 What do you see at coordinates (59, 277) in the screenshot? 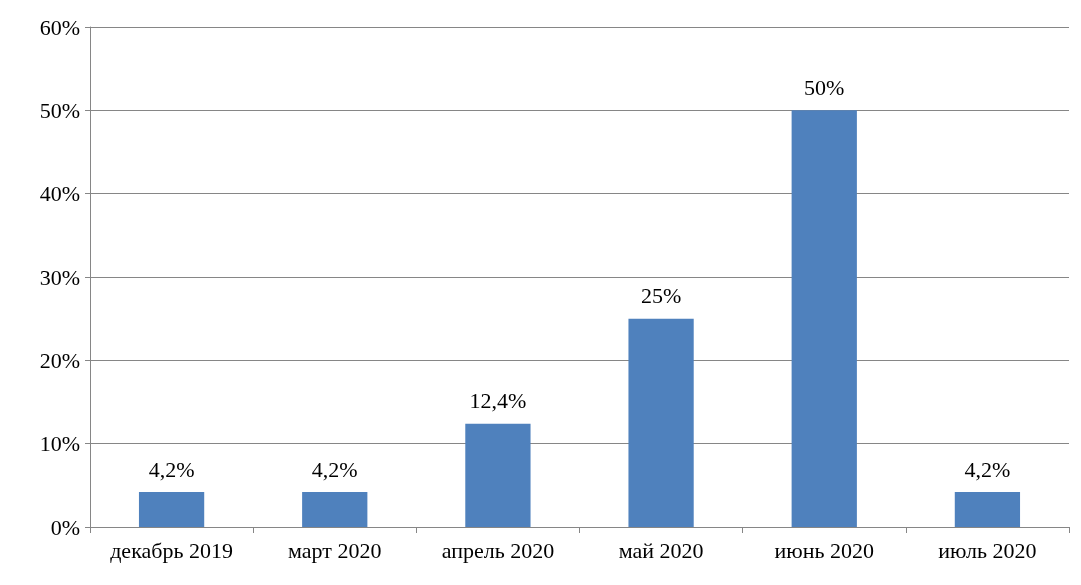
I see `y-tick-label: 30%` at bounding box center [59, 277].